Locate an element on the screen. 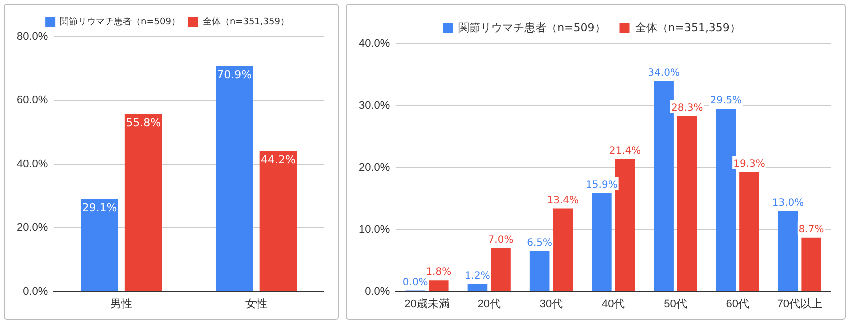 The image size is (850, 324). data-label: 13.0% is located at coordinates (788, 203).